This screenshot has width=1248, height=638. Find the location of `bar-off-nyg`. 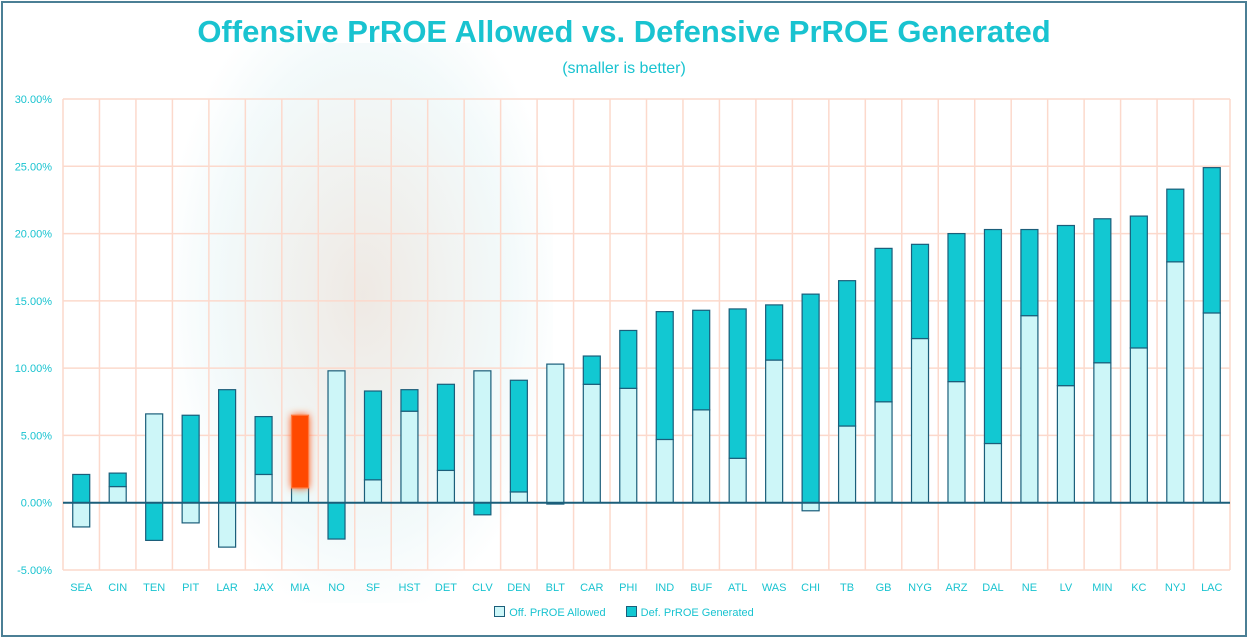

bar-off-nyg is located at coordinates (920, 420).